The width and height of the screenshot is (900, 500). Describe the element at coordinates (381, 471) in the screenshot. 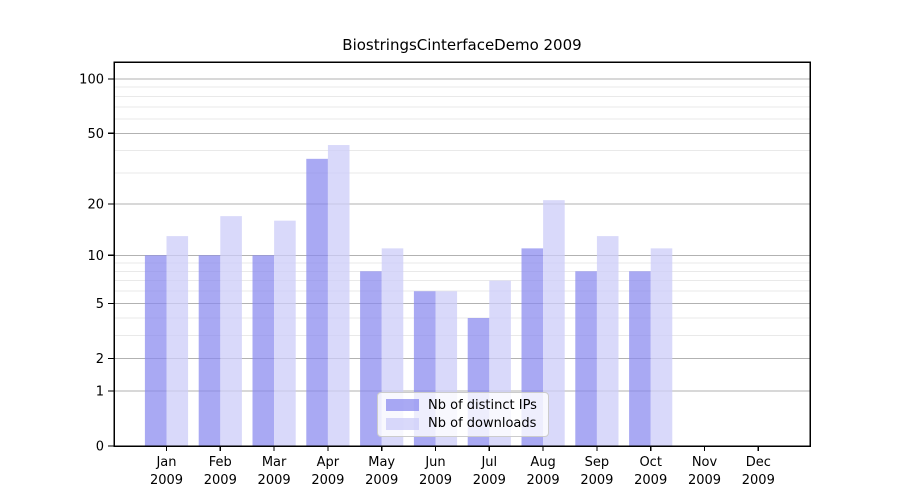

I see `xtick-label-4: May 2009` at that location.